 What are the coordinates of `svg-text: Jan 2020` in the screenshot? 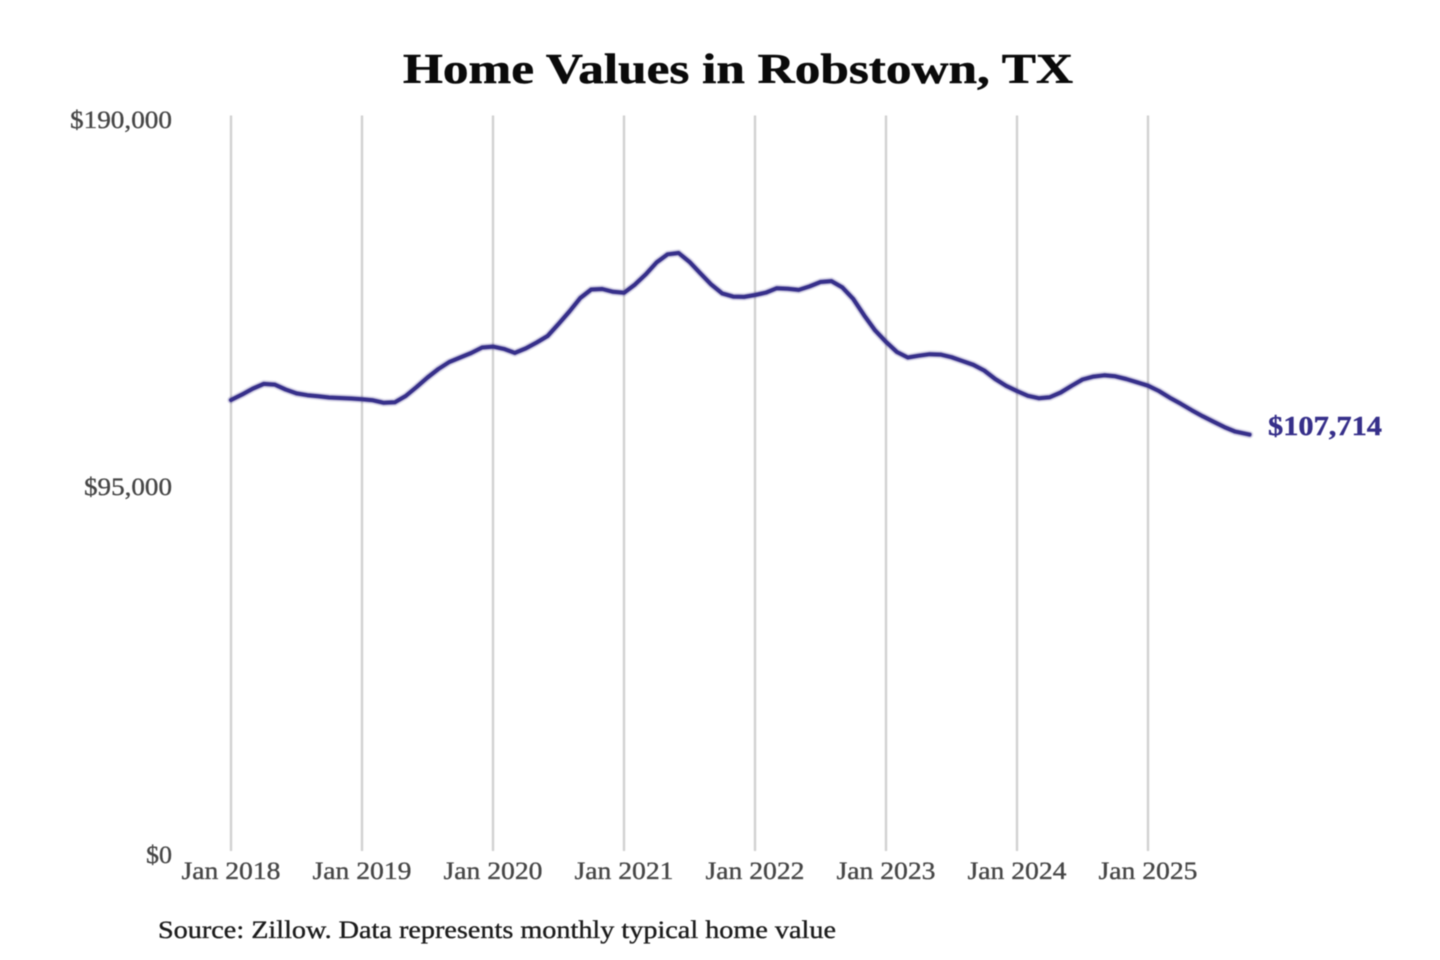 It's located at (493, 871).